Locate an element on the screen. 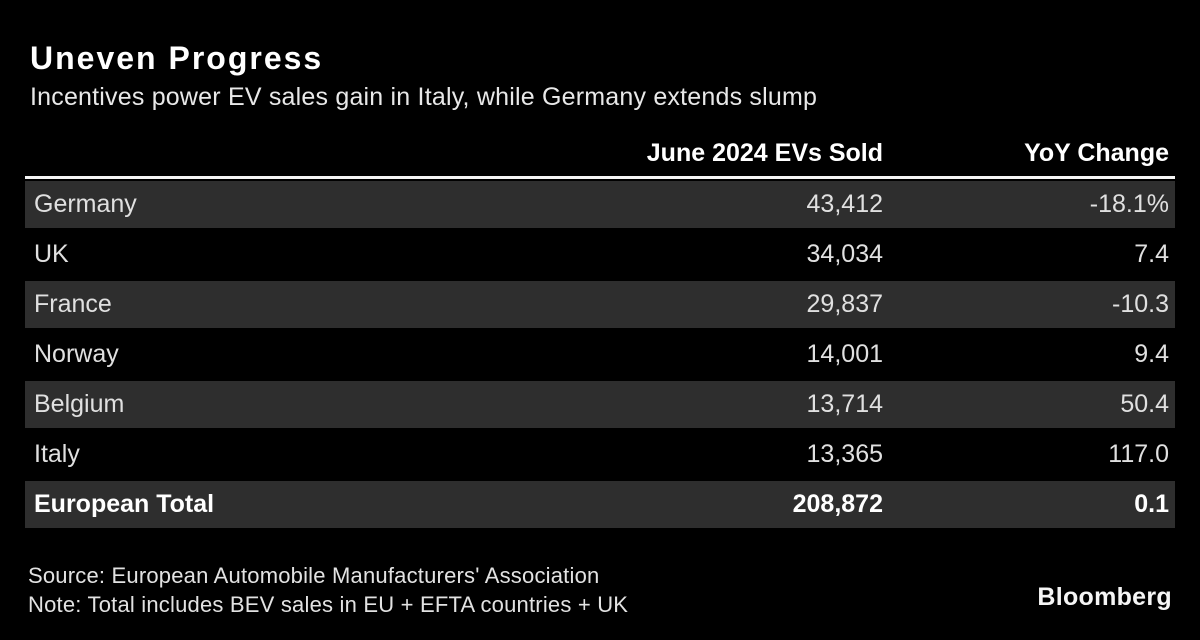 The height and width of the screenshot is (640, 1200). row-evs-sold-value: 13,714 is located at coordinates (844, 404).